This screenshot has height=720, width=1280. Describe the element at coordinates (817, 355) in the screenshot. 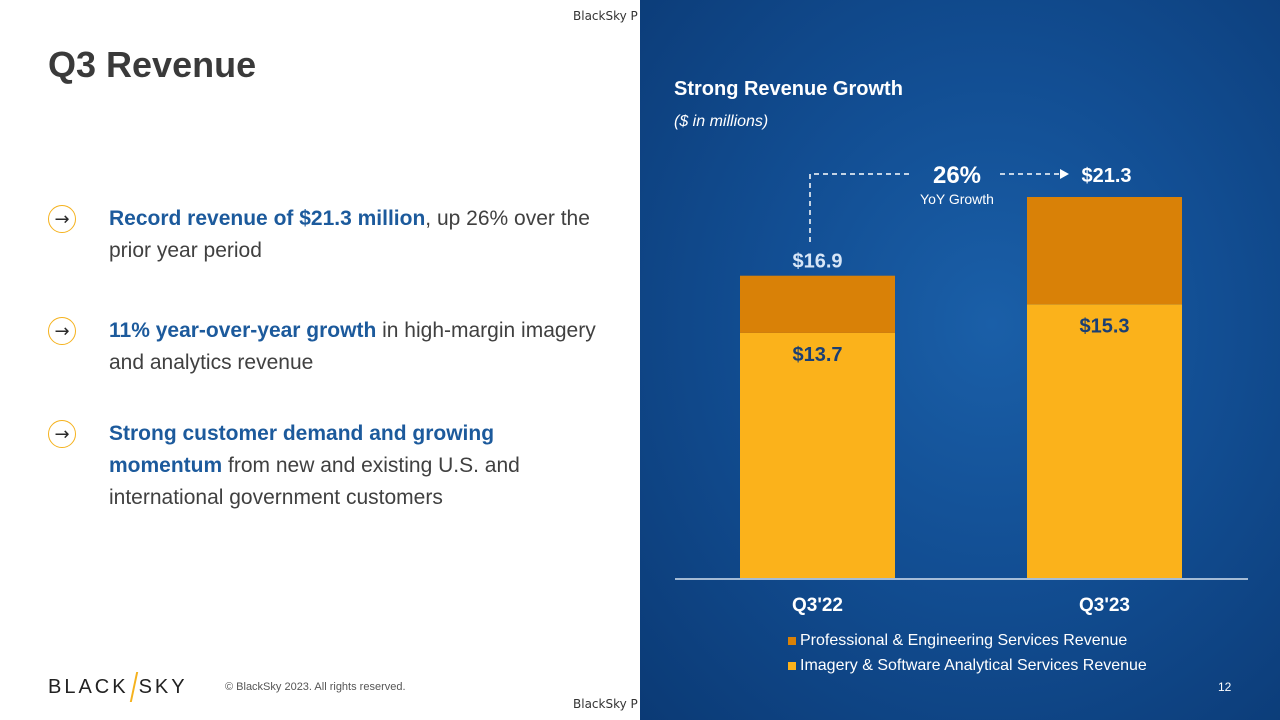

I see `data-label-imagery-0: $13.7` at that location.